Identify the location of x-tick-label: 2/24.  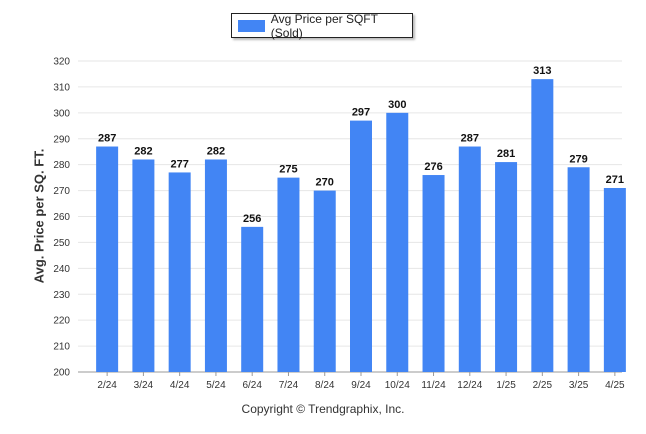
(107, 385).